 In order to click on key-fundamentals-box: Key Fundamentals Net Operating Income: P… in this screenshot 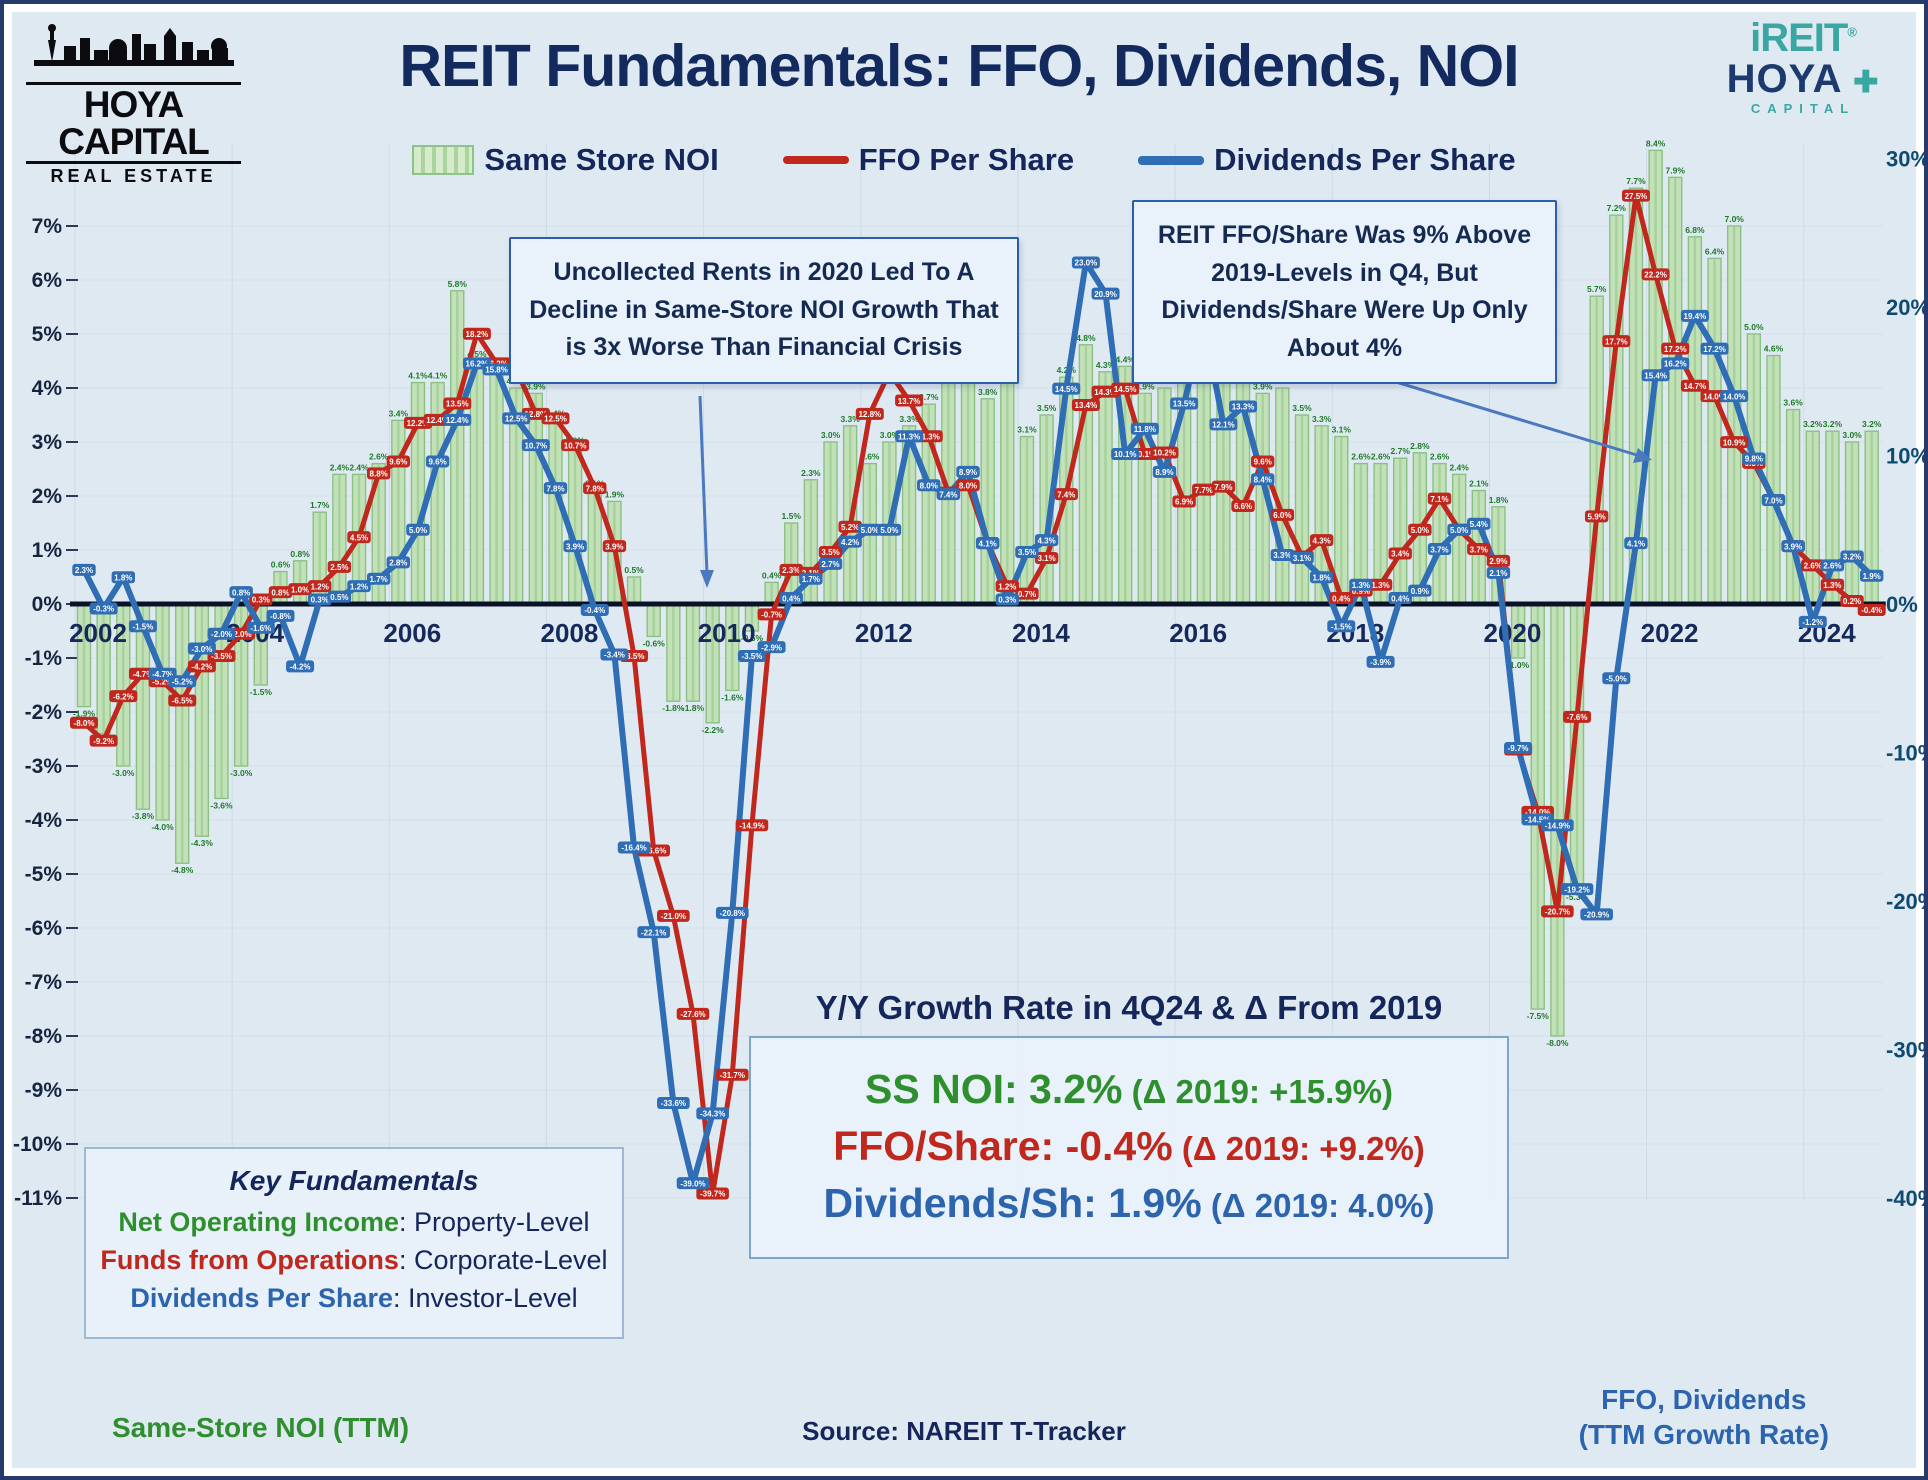, I will do `click(354, 1243)`.